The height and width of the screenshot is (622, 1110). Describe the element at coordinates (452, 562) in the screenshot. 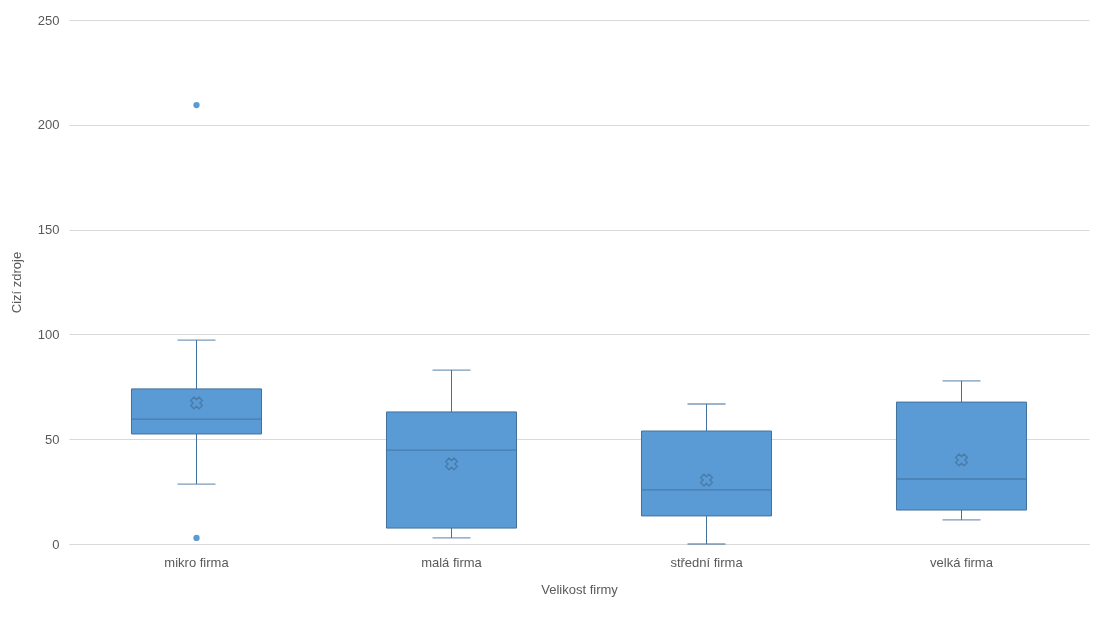

I see `x-tick-label: malá firma` at that location.